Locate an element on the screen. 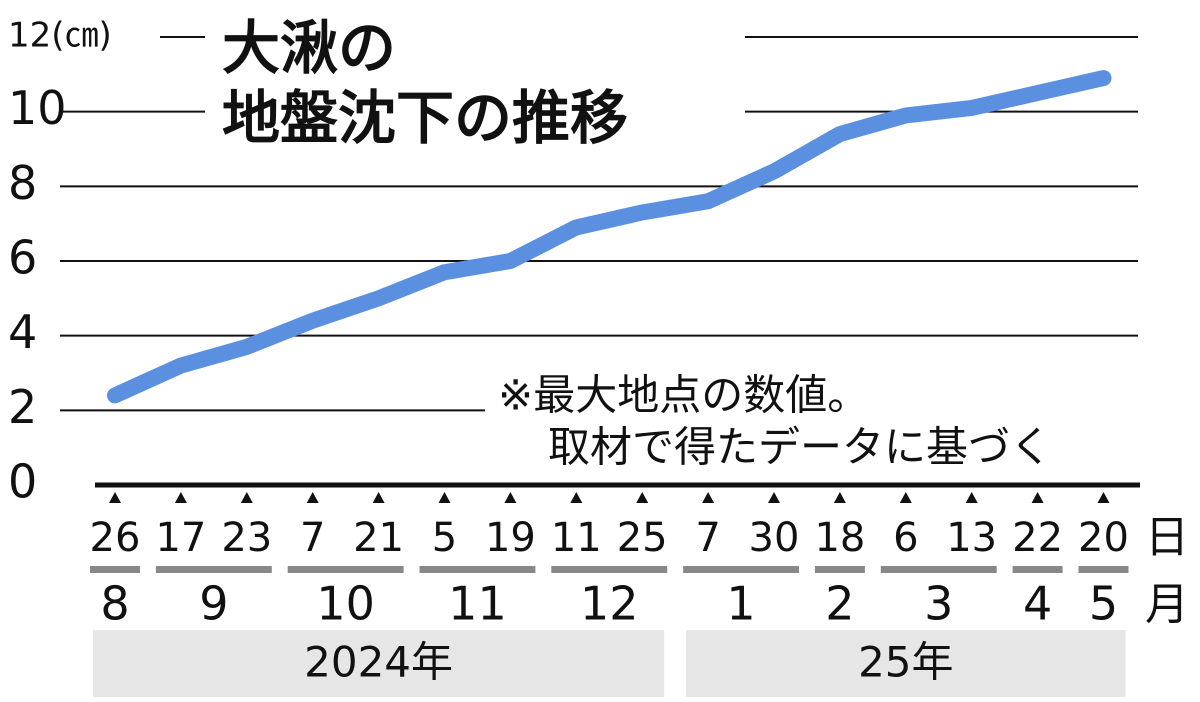  month-unit: 月 is located at coordinates (1167, 604).